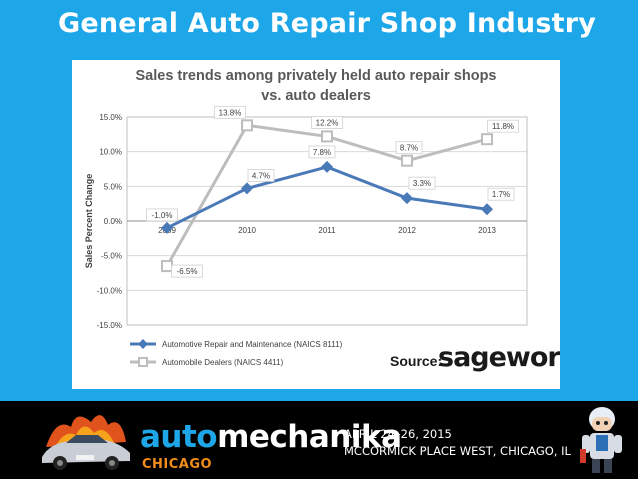  Describe the element at coordinates (309, 437) in the screenshot. I see `brand-mechanika: mechanika` at that location.